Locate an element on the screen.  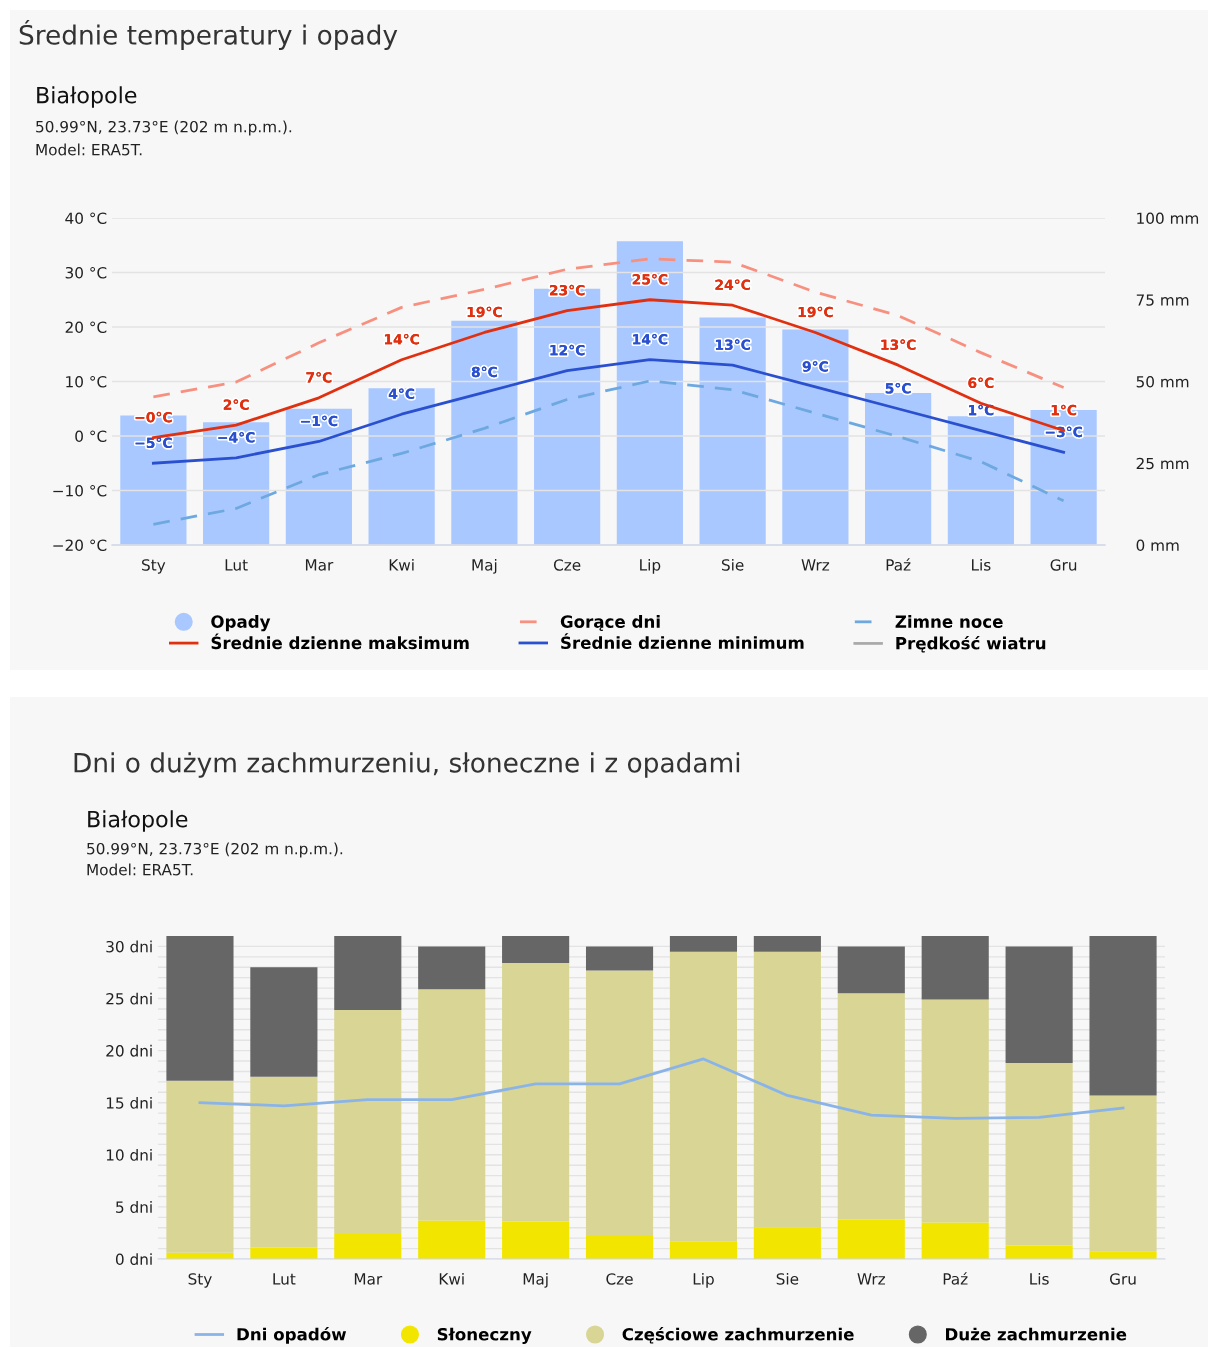
y-tick-label: 10 dni is located at coordinates (129, 1155).